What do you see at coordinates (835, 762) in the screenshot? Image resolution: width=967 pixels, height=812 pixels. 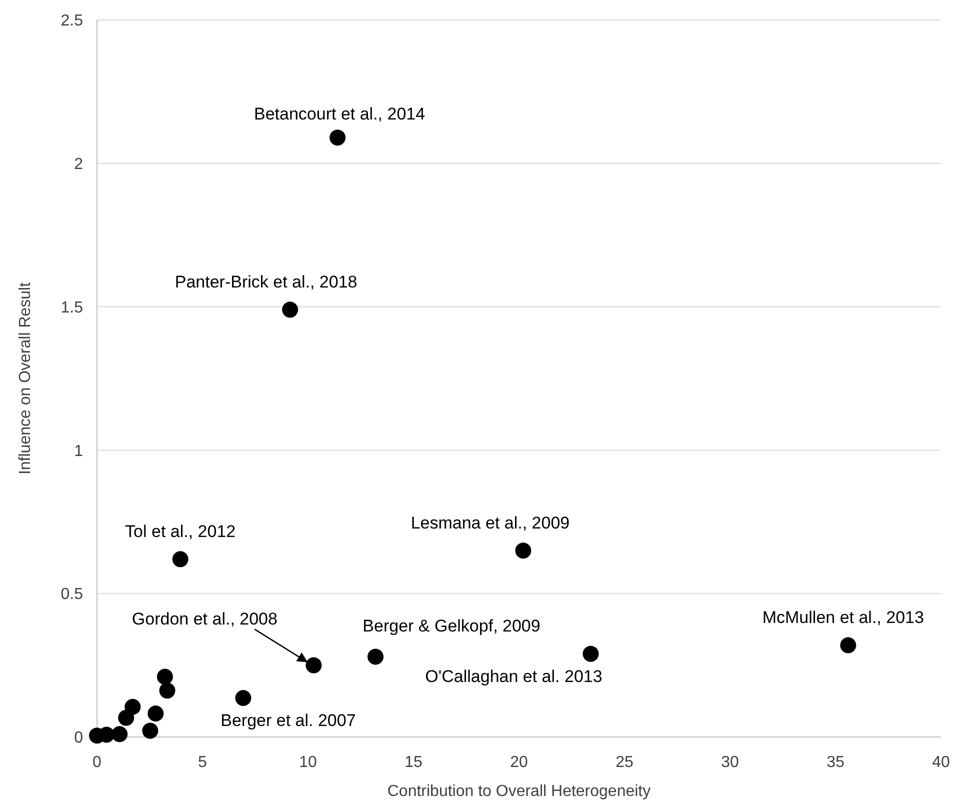 I see `x-tick-label: 35` at bounding box center [835, 762].